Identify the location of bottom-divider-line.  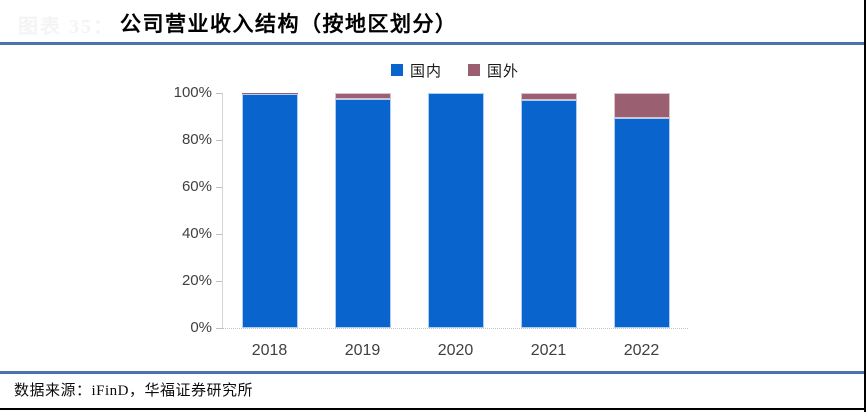
(432, 372).